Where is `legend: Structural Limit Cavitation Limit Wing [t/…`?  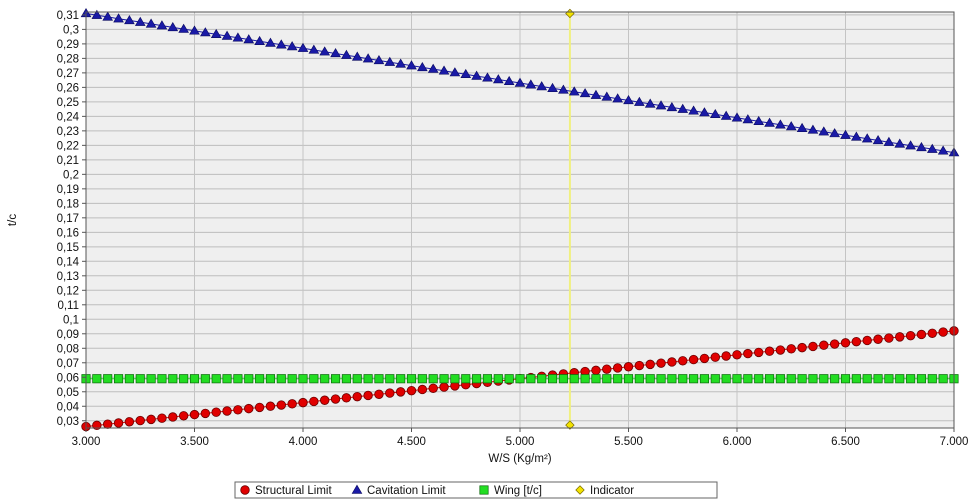
legend: Structural Limit Cavitation Limit Wing [t/… is located at coordinates (476, 490).